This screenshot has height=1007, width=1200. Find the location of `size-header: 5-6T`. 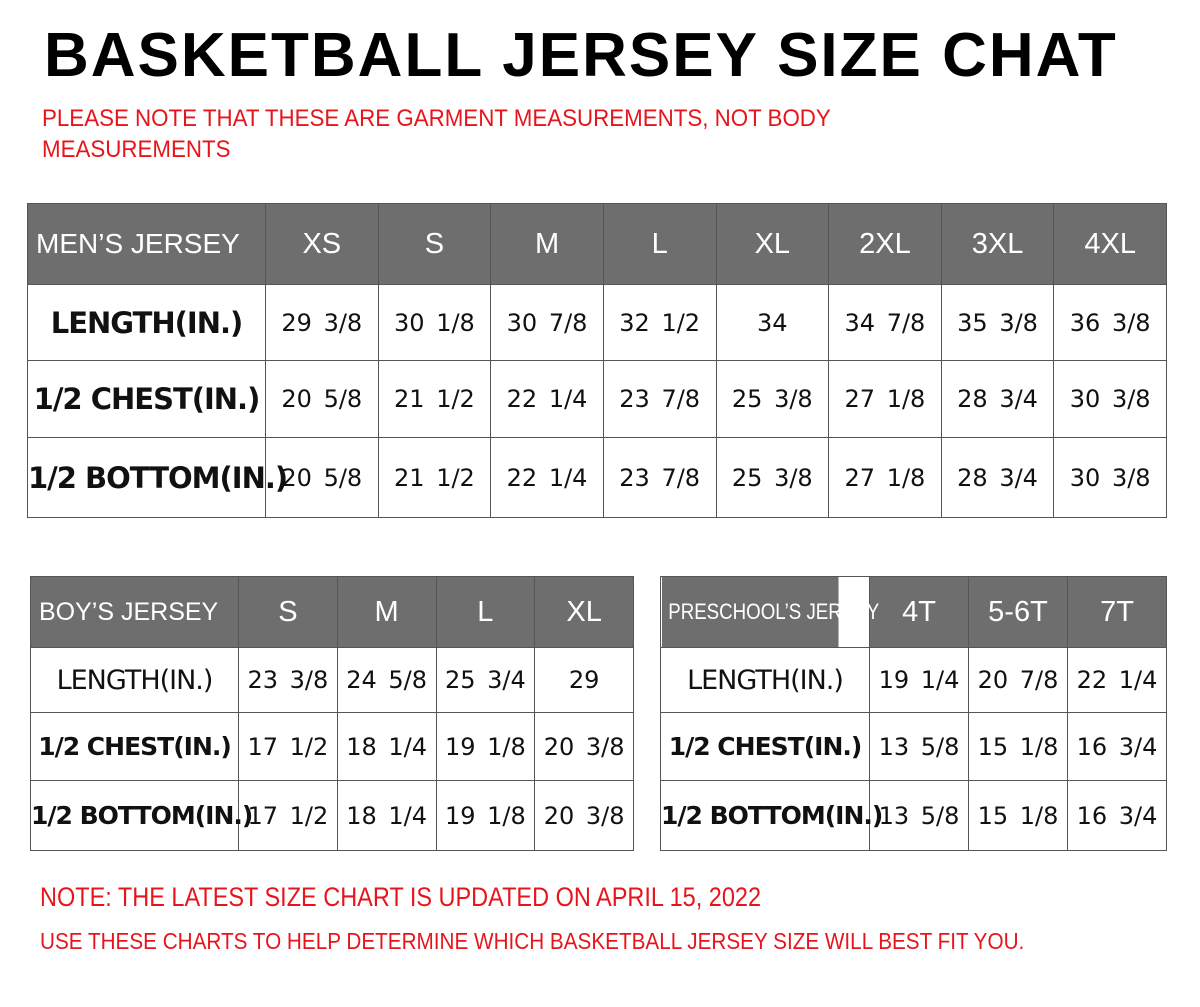

size-header: 5-6T is located at coordinates (1018, 612).